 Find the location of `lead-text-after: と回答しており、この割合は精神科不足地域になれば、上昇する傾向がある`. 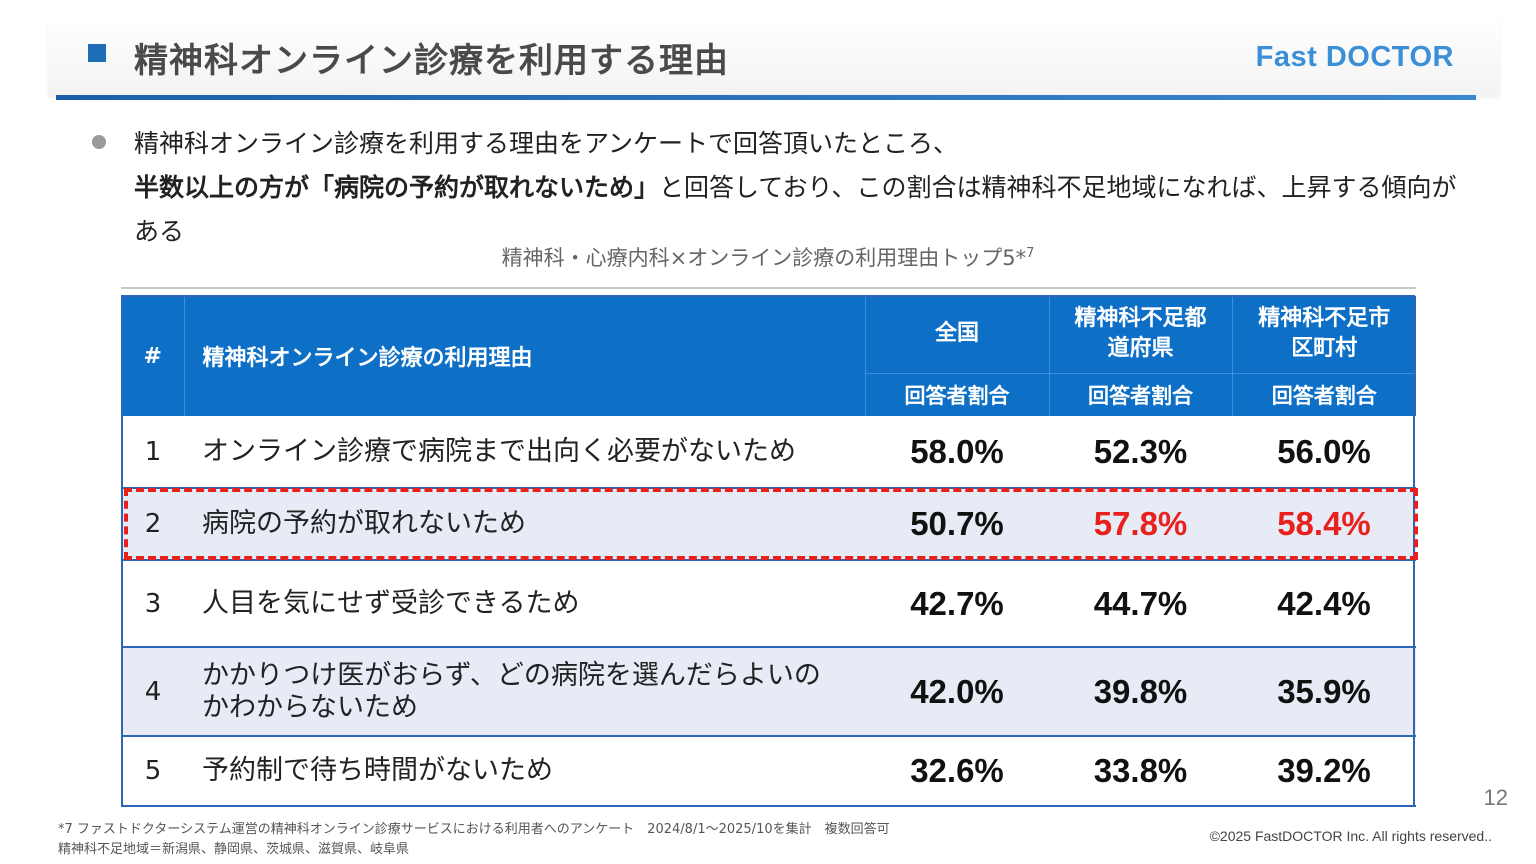

lead-text-after: と回答しており、この割合は精神科不足地域になれば、上昇する傾向がある is located at coordinates (795, 209).